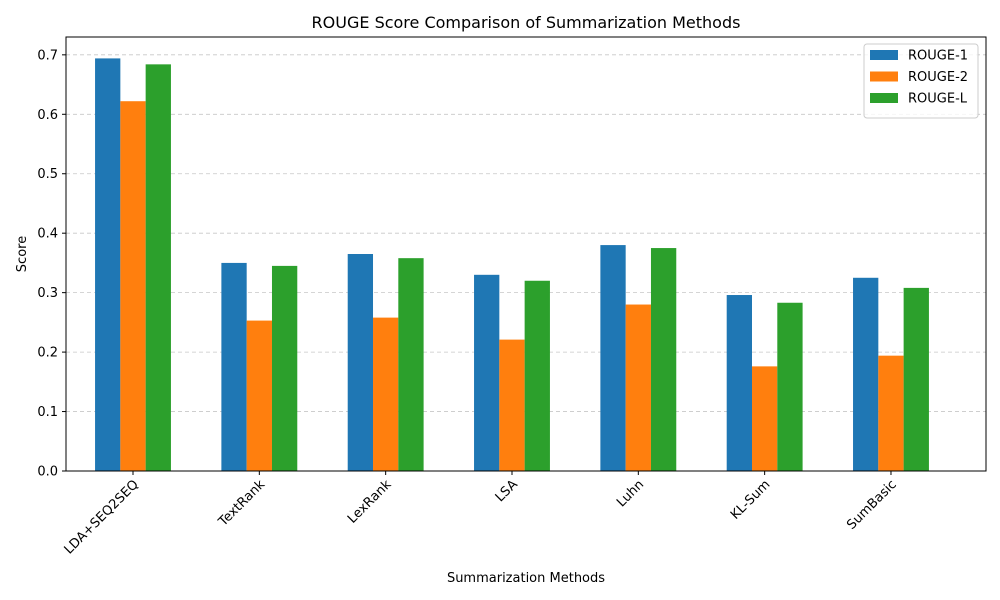 The height and width of the screenshot is (600, 1000). Describe the element at coordinates (47, 55) in the screenshot. I see `y-tick-label: 0.7` at that location.